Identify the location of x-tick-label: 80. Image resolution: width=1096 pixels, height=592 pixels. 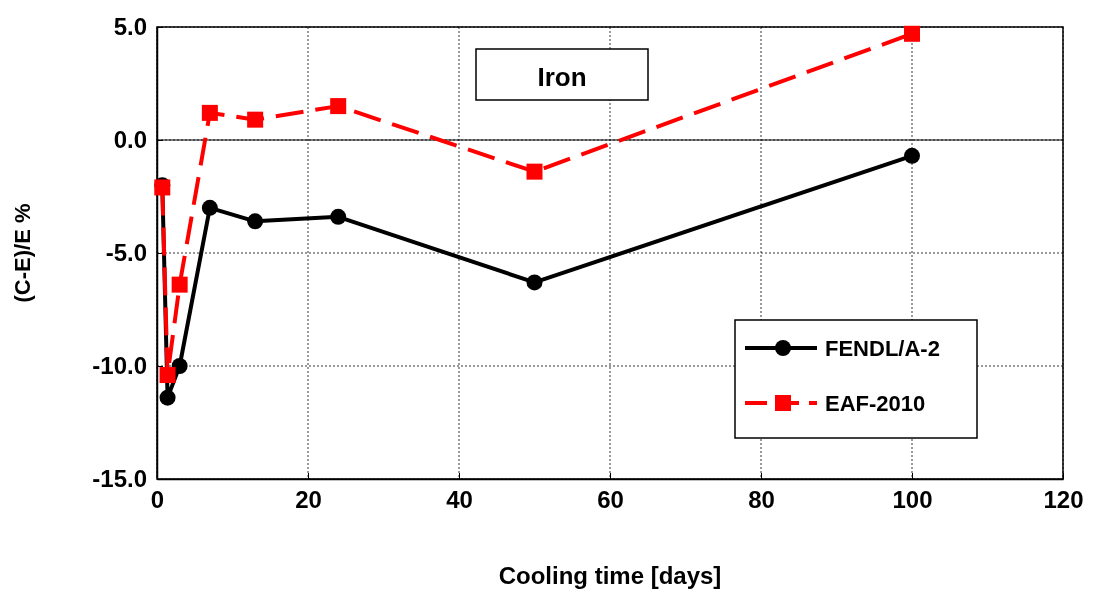
(761, 500).